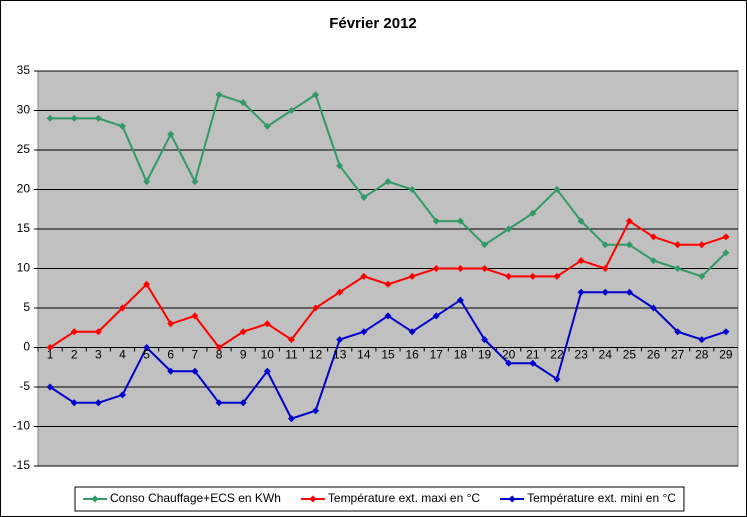 This screenshot has width=747, height=517. What do you see at coordinates (243, 355) in the screenshot?
I see `x-tick-label: 9` at bounding box center [243, 355].